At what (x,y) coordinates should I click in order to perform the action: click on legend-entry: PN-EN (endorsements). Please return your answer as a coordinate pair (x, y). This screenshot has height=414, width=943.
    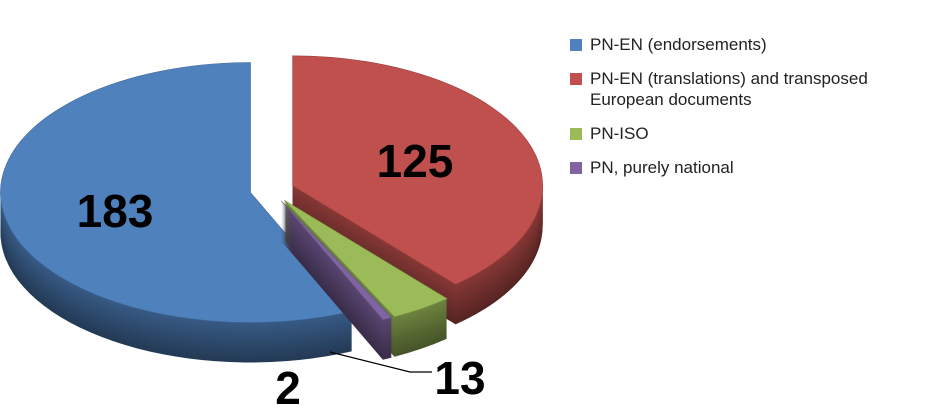
    Looking at the image, I should click on (755, 44).